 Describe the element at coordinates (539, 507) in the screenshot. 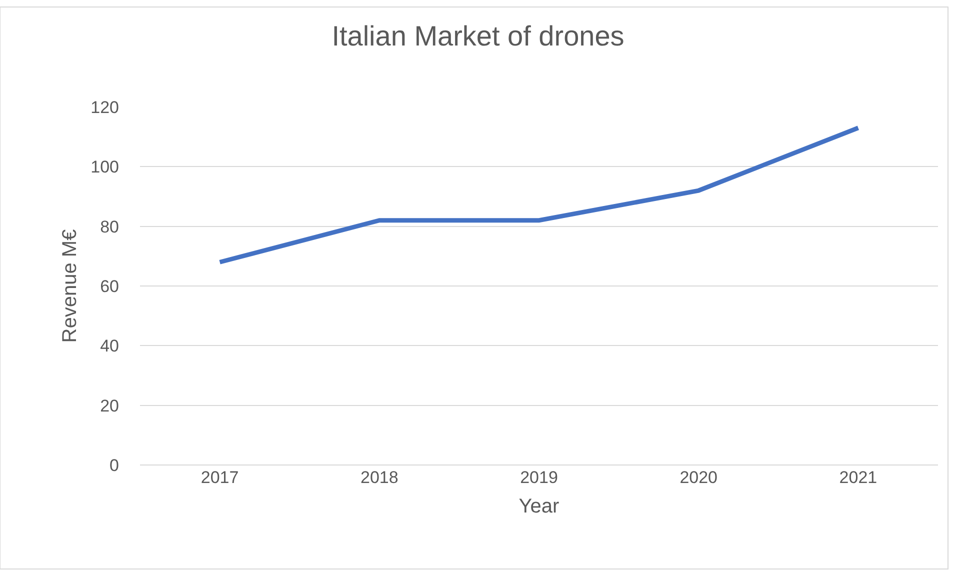

I see `x-axis-title: Year` at that location.